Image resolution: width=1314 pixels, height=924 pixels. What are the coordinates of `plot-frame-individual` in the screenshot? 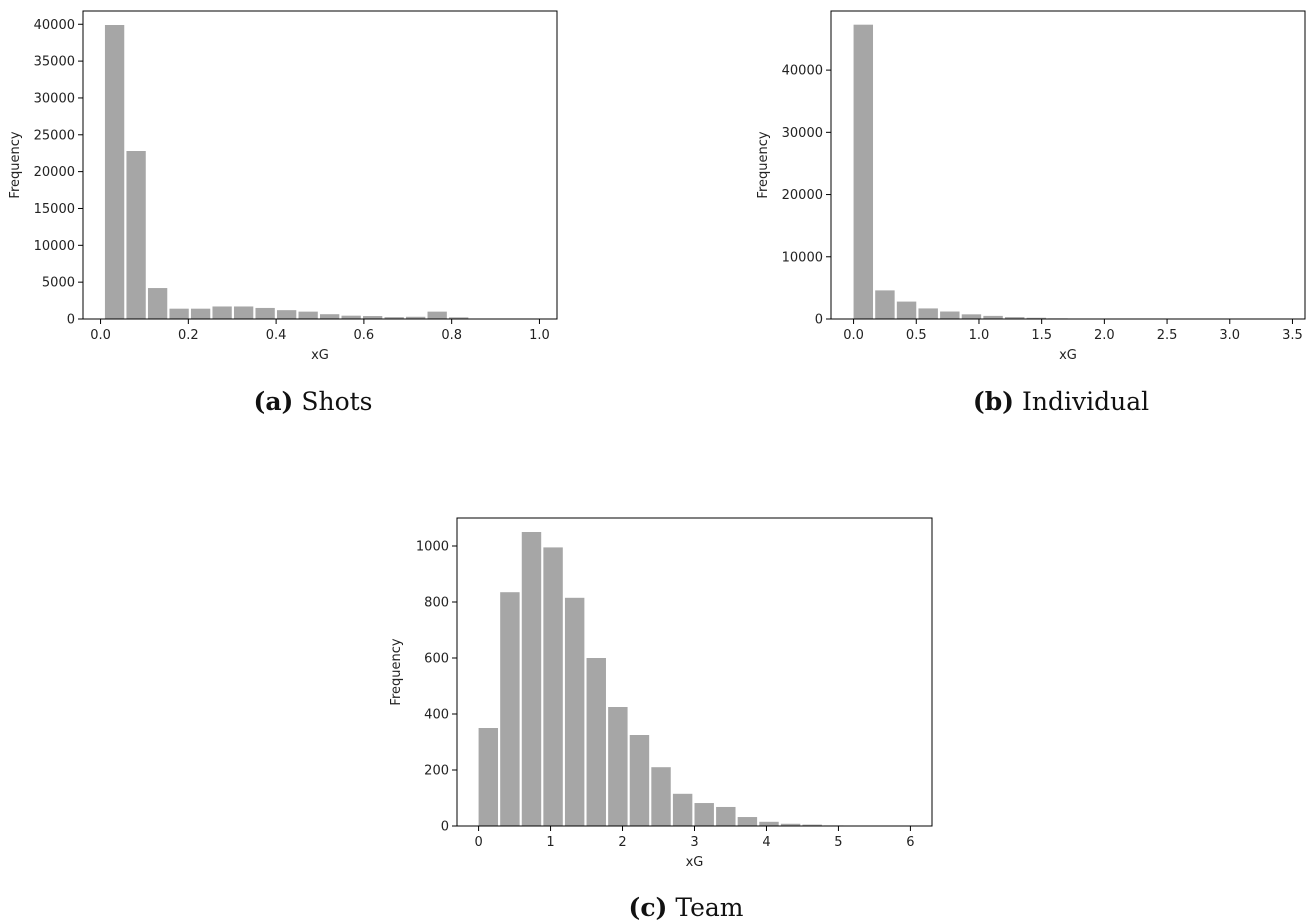 It's located at (1068, 165).